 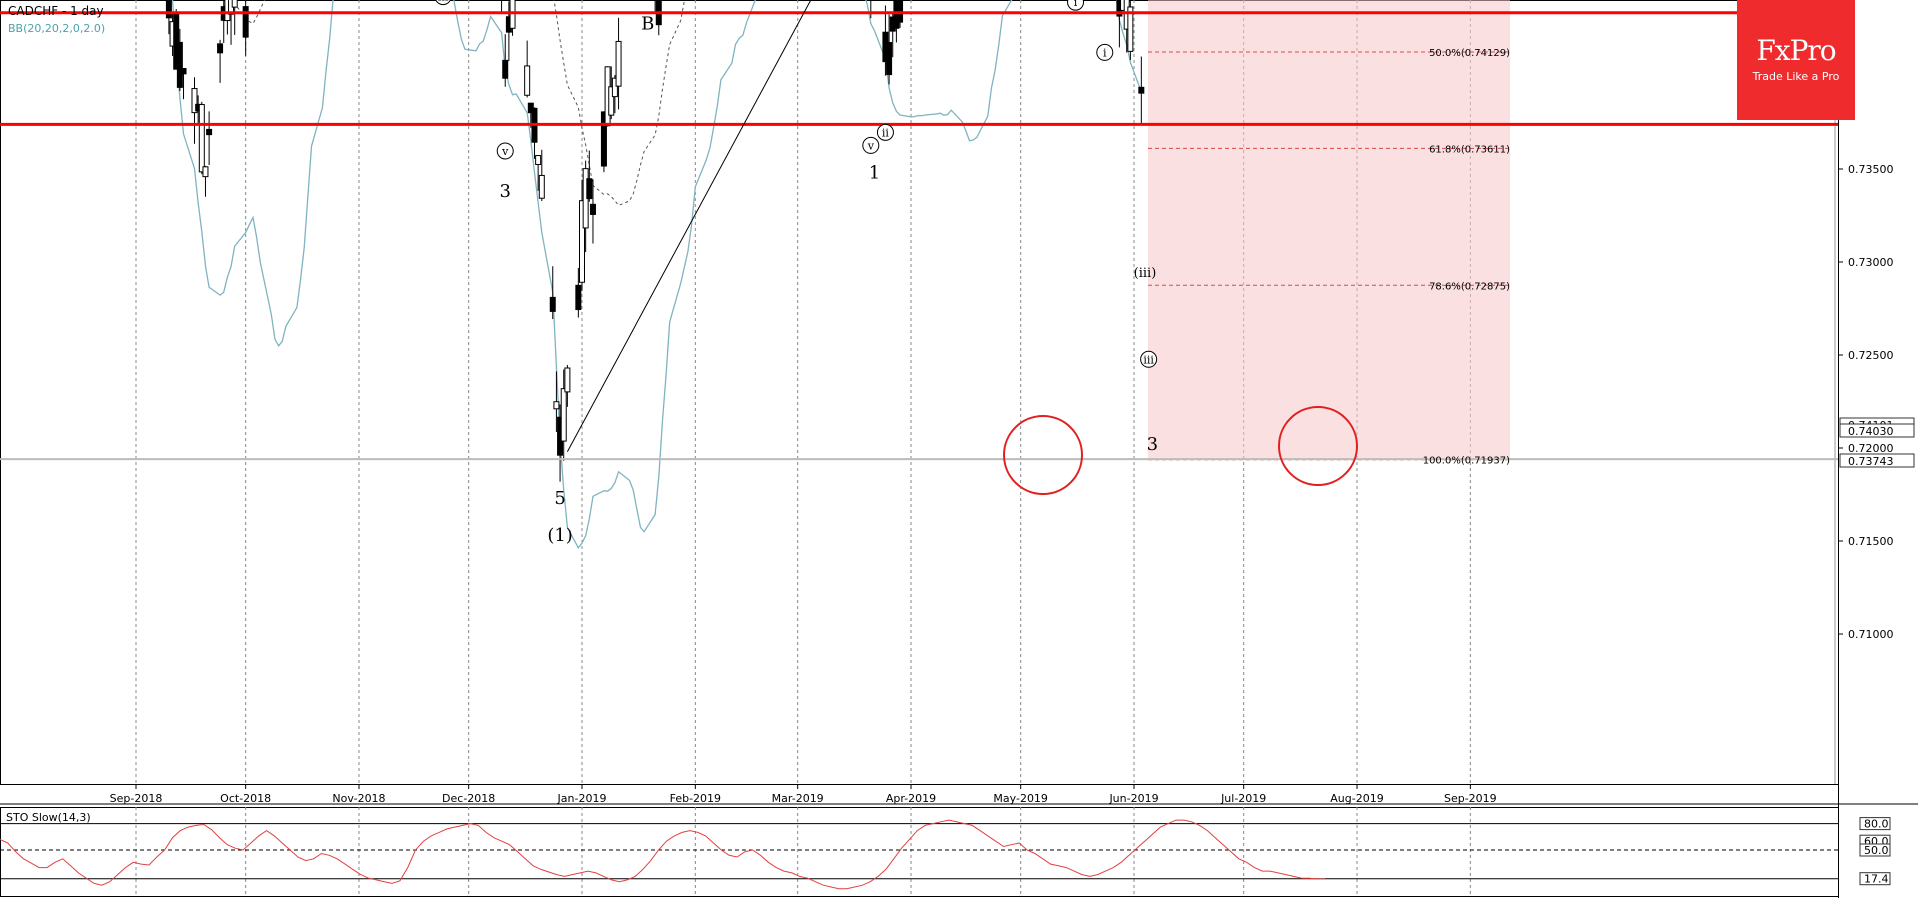 What do you see at coordinates (245, 798) in the screenshot?
I see `month-label: Oct-2018` at bounding box center [245, 798].